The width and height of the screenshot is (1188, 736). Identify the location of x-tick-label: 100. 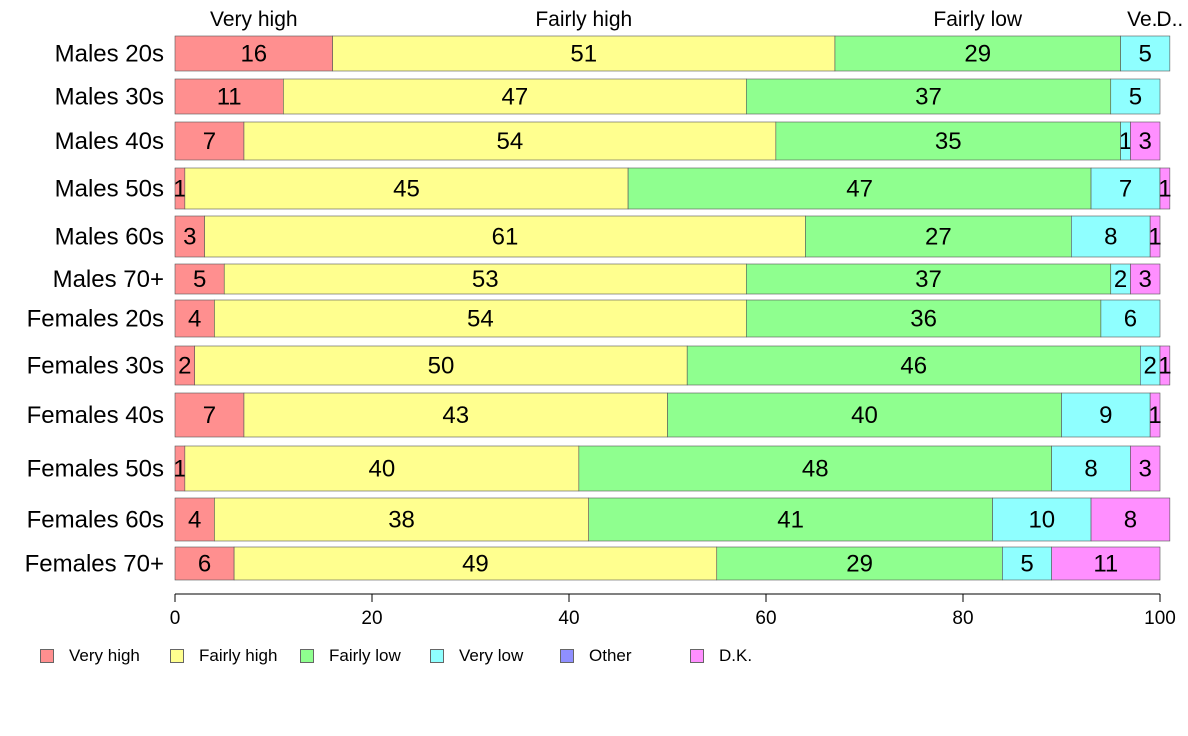
(1160, 618).